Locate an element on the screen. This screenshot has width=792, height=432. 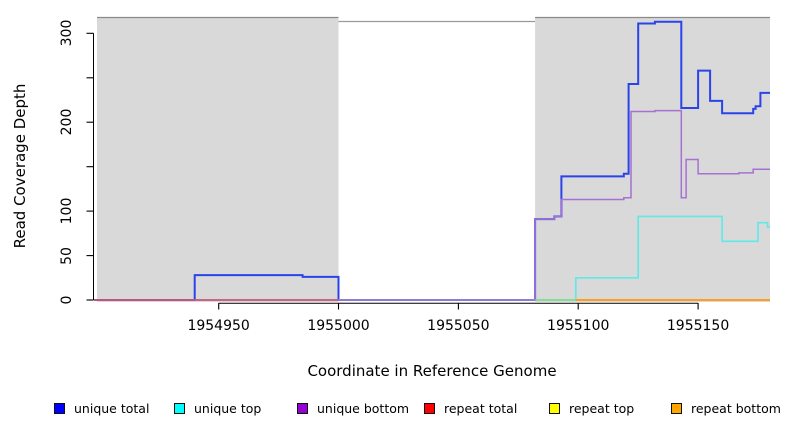
x-tick-label: 1955050 is located at coordinates (458, 326).